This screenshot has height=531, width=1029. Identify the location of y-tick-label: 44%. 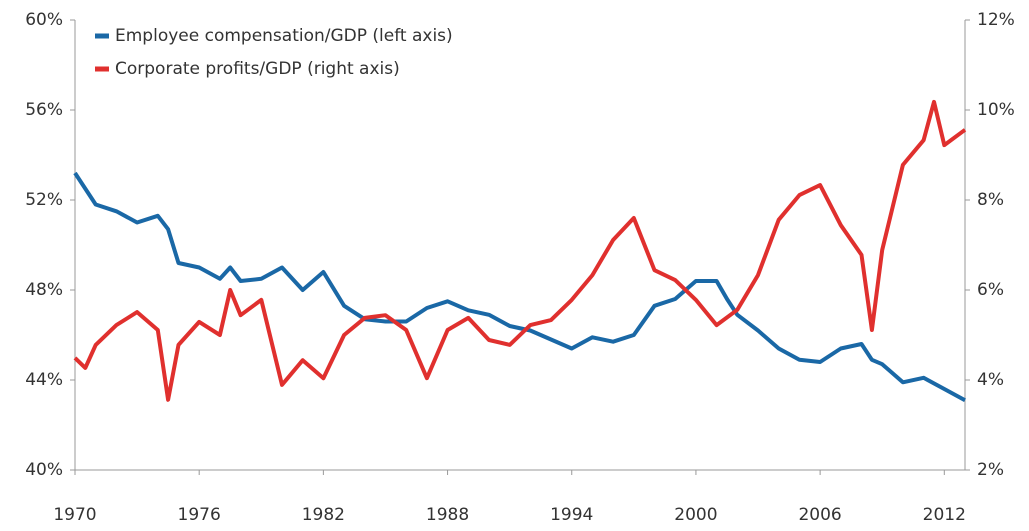
(44, 380).